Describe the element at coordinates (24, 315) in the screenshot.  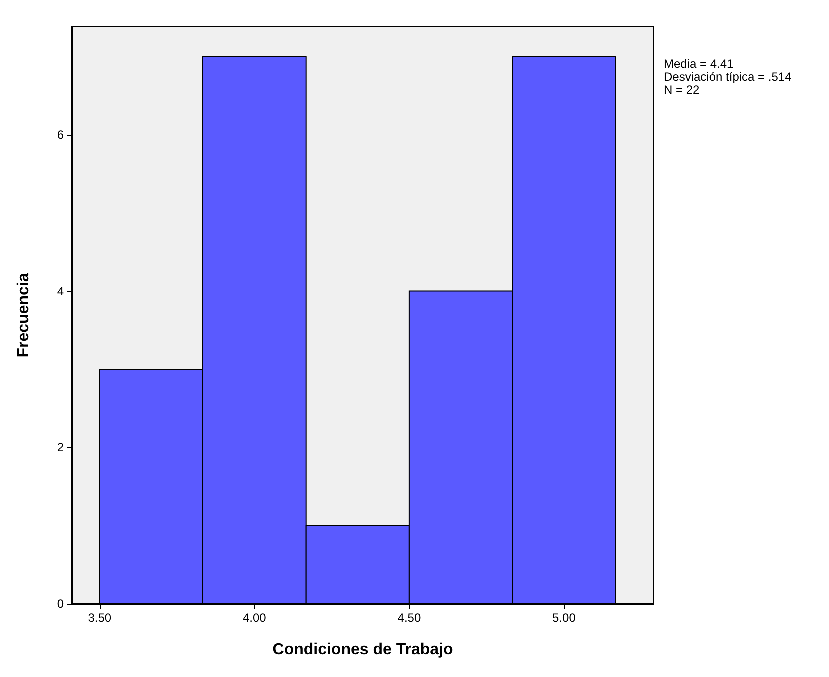
I see `y-axis-title: Frecuencia` at that location.